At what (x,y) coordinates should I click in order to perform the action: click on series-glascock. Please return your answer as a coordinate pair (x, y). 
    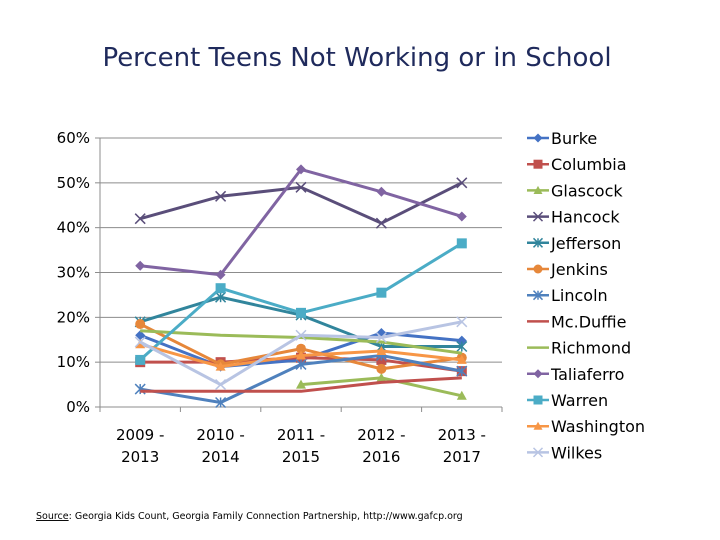
    Looking at the image, I should click on (381, 386).